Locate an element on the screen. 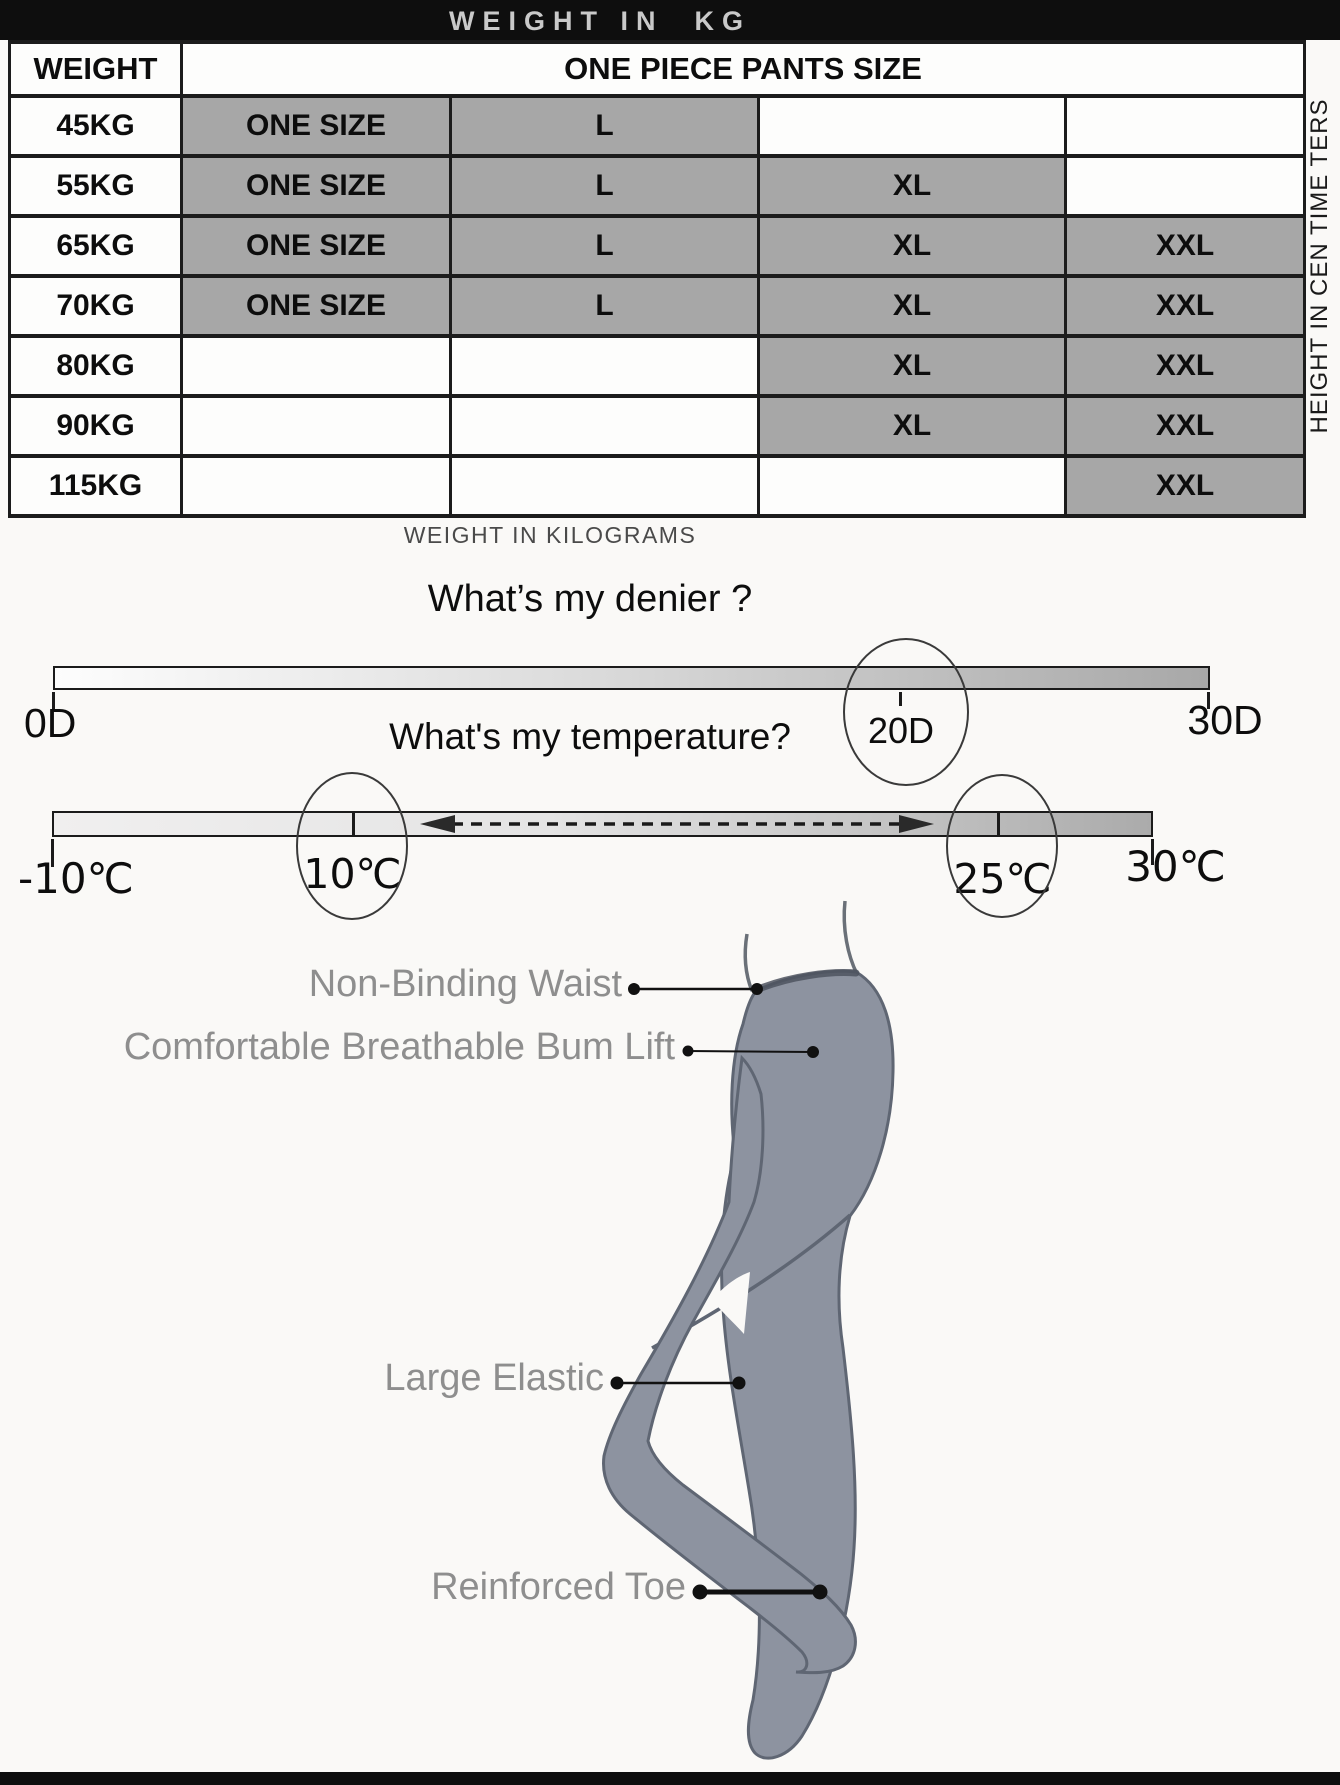  waist-target-dot is located at coordinates (757, 989).